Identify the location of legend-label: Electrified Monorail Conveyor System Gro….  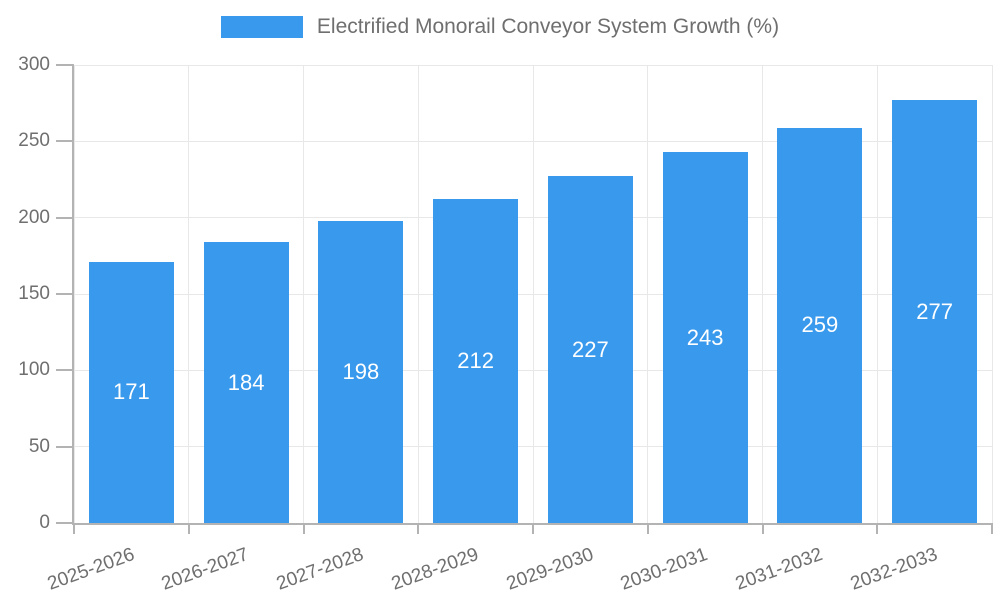
(548, 26).